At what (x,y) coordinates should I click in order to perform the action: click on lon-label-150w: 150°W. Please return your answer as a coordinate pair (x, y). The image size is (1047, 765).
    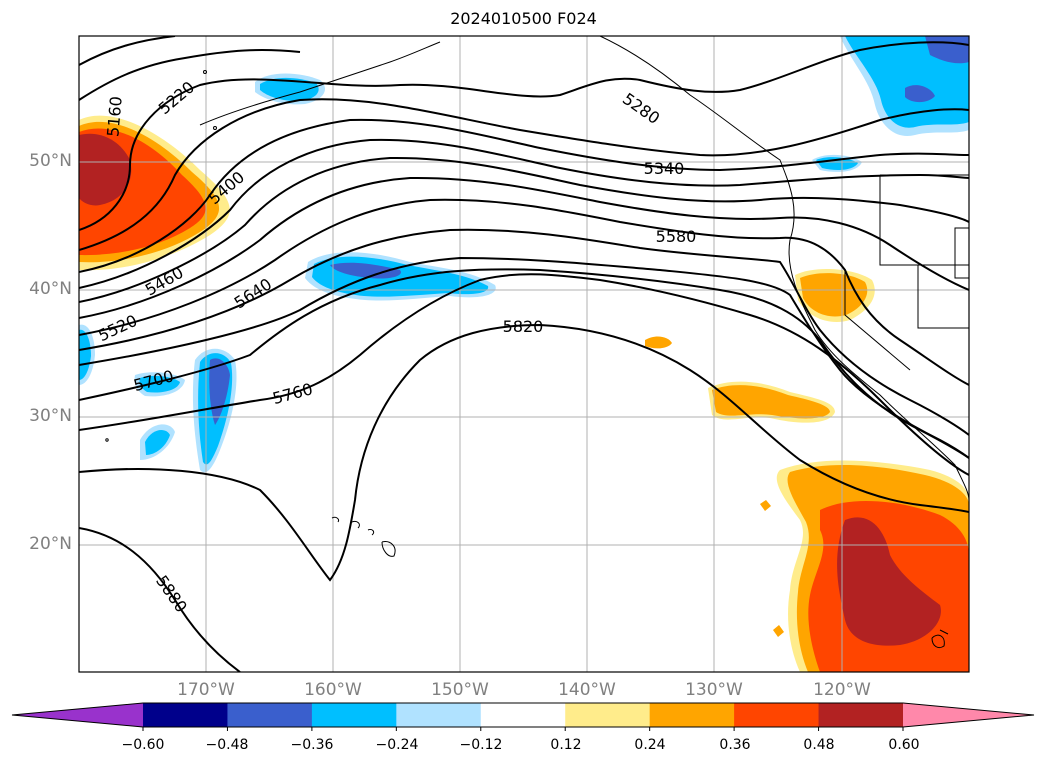
    Looking at the image, I should click on (460, 690).